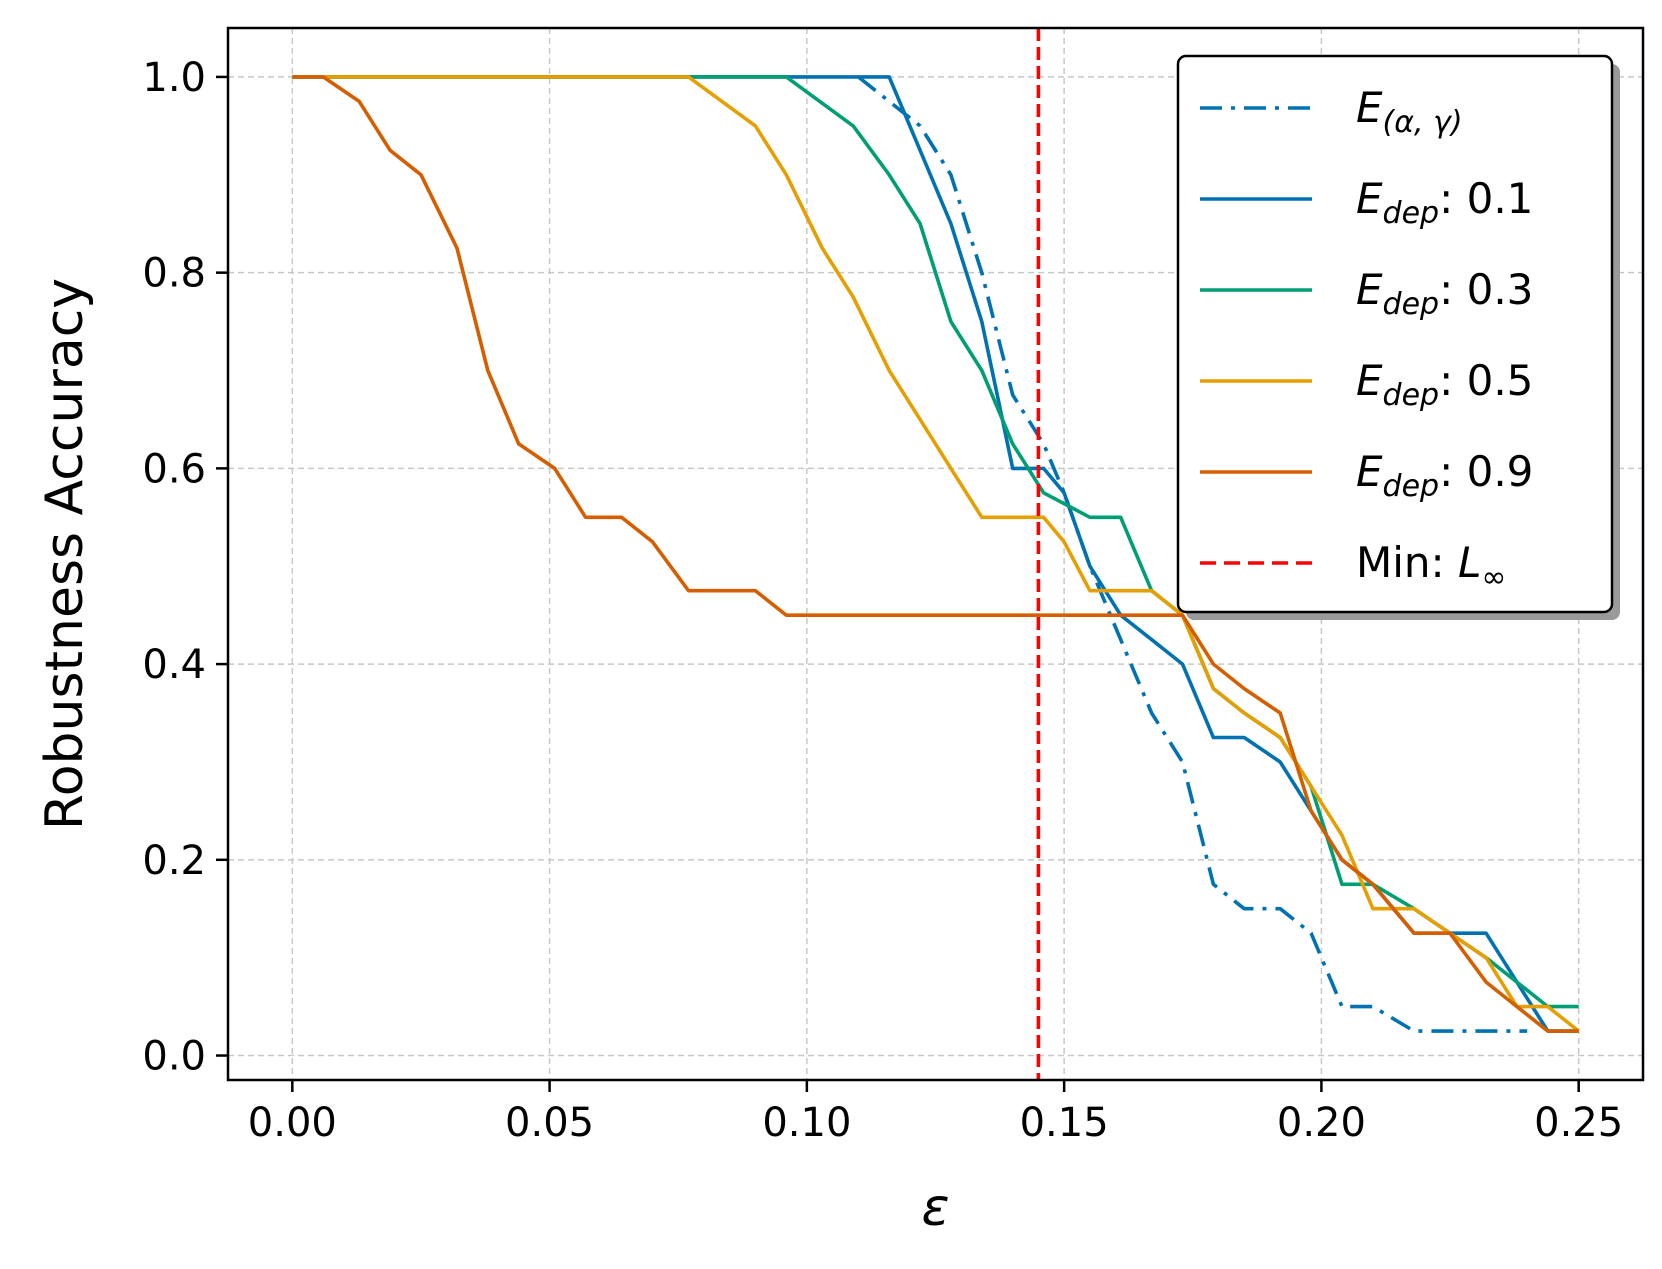 Image resolution: width=1662 pixels, height=1269 pixels. What do you see at coordinates (292, 1123) in the screenshot?
I see `x-tick-label-0: 0.00` at bounding box center [292, 1123].